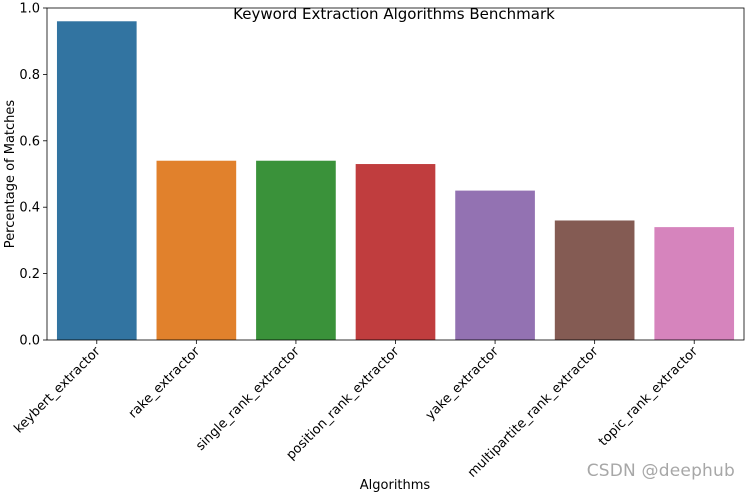 This screenshot has width=749, height=495. Describe the element at coordinates (395, 252) in the screenshot. I see `bar-position-rank-extractor` at that location.